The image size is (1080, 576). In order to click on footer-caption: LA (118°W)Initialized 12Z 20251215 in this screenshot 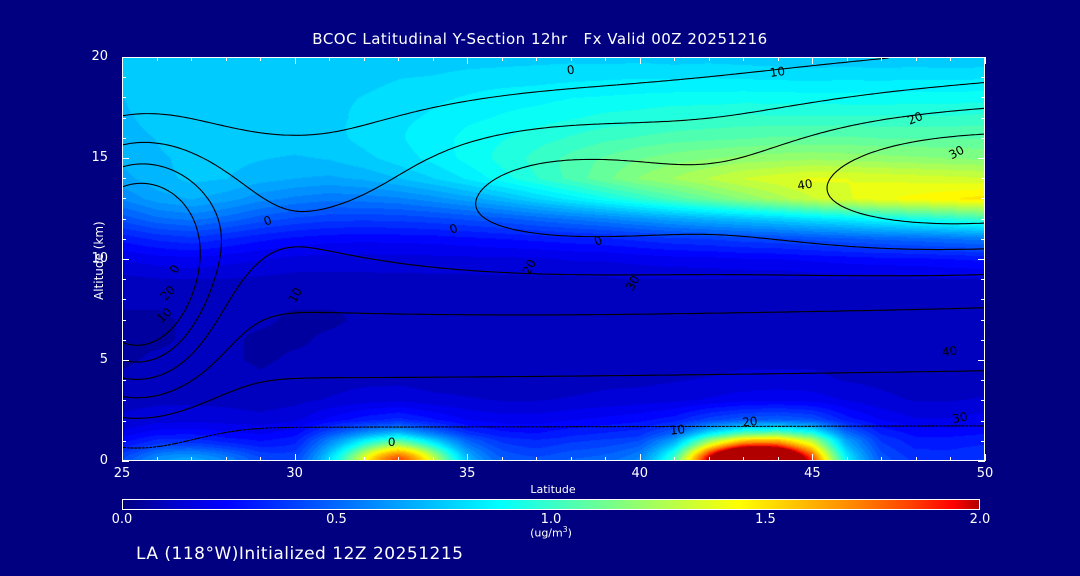, I will do `click(300, 554)`.